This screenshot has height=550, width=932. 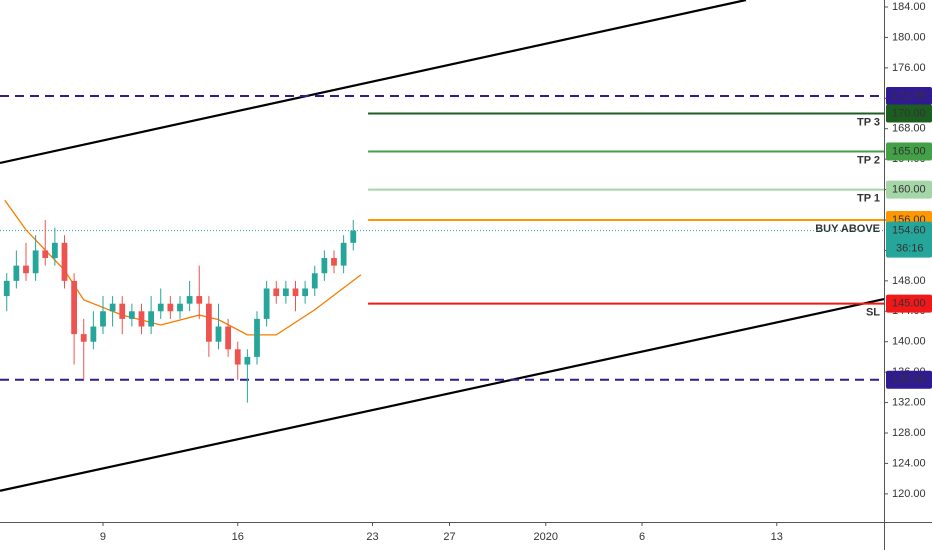 What do you see at coordinates (868, 122) in the screenshot?
I see `level-name: TP 3` at bounding box center [868, 122].